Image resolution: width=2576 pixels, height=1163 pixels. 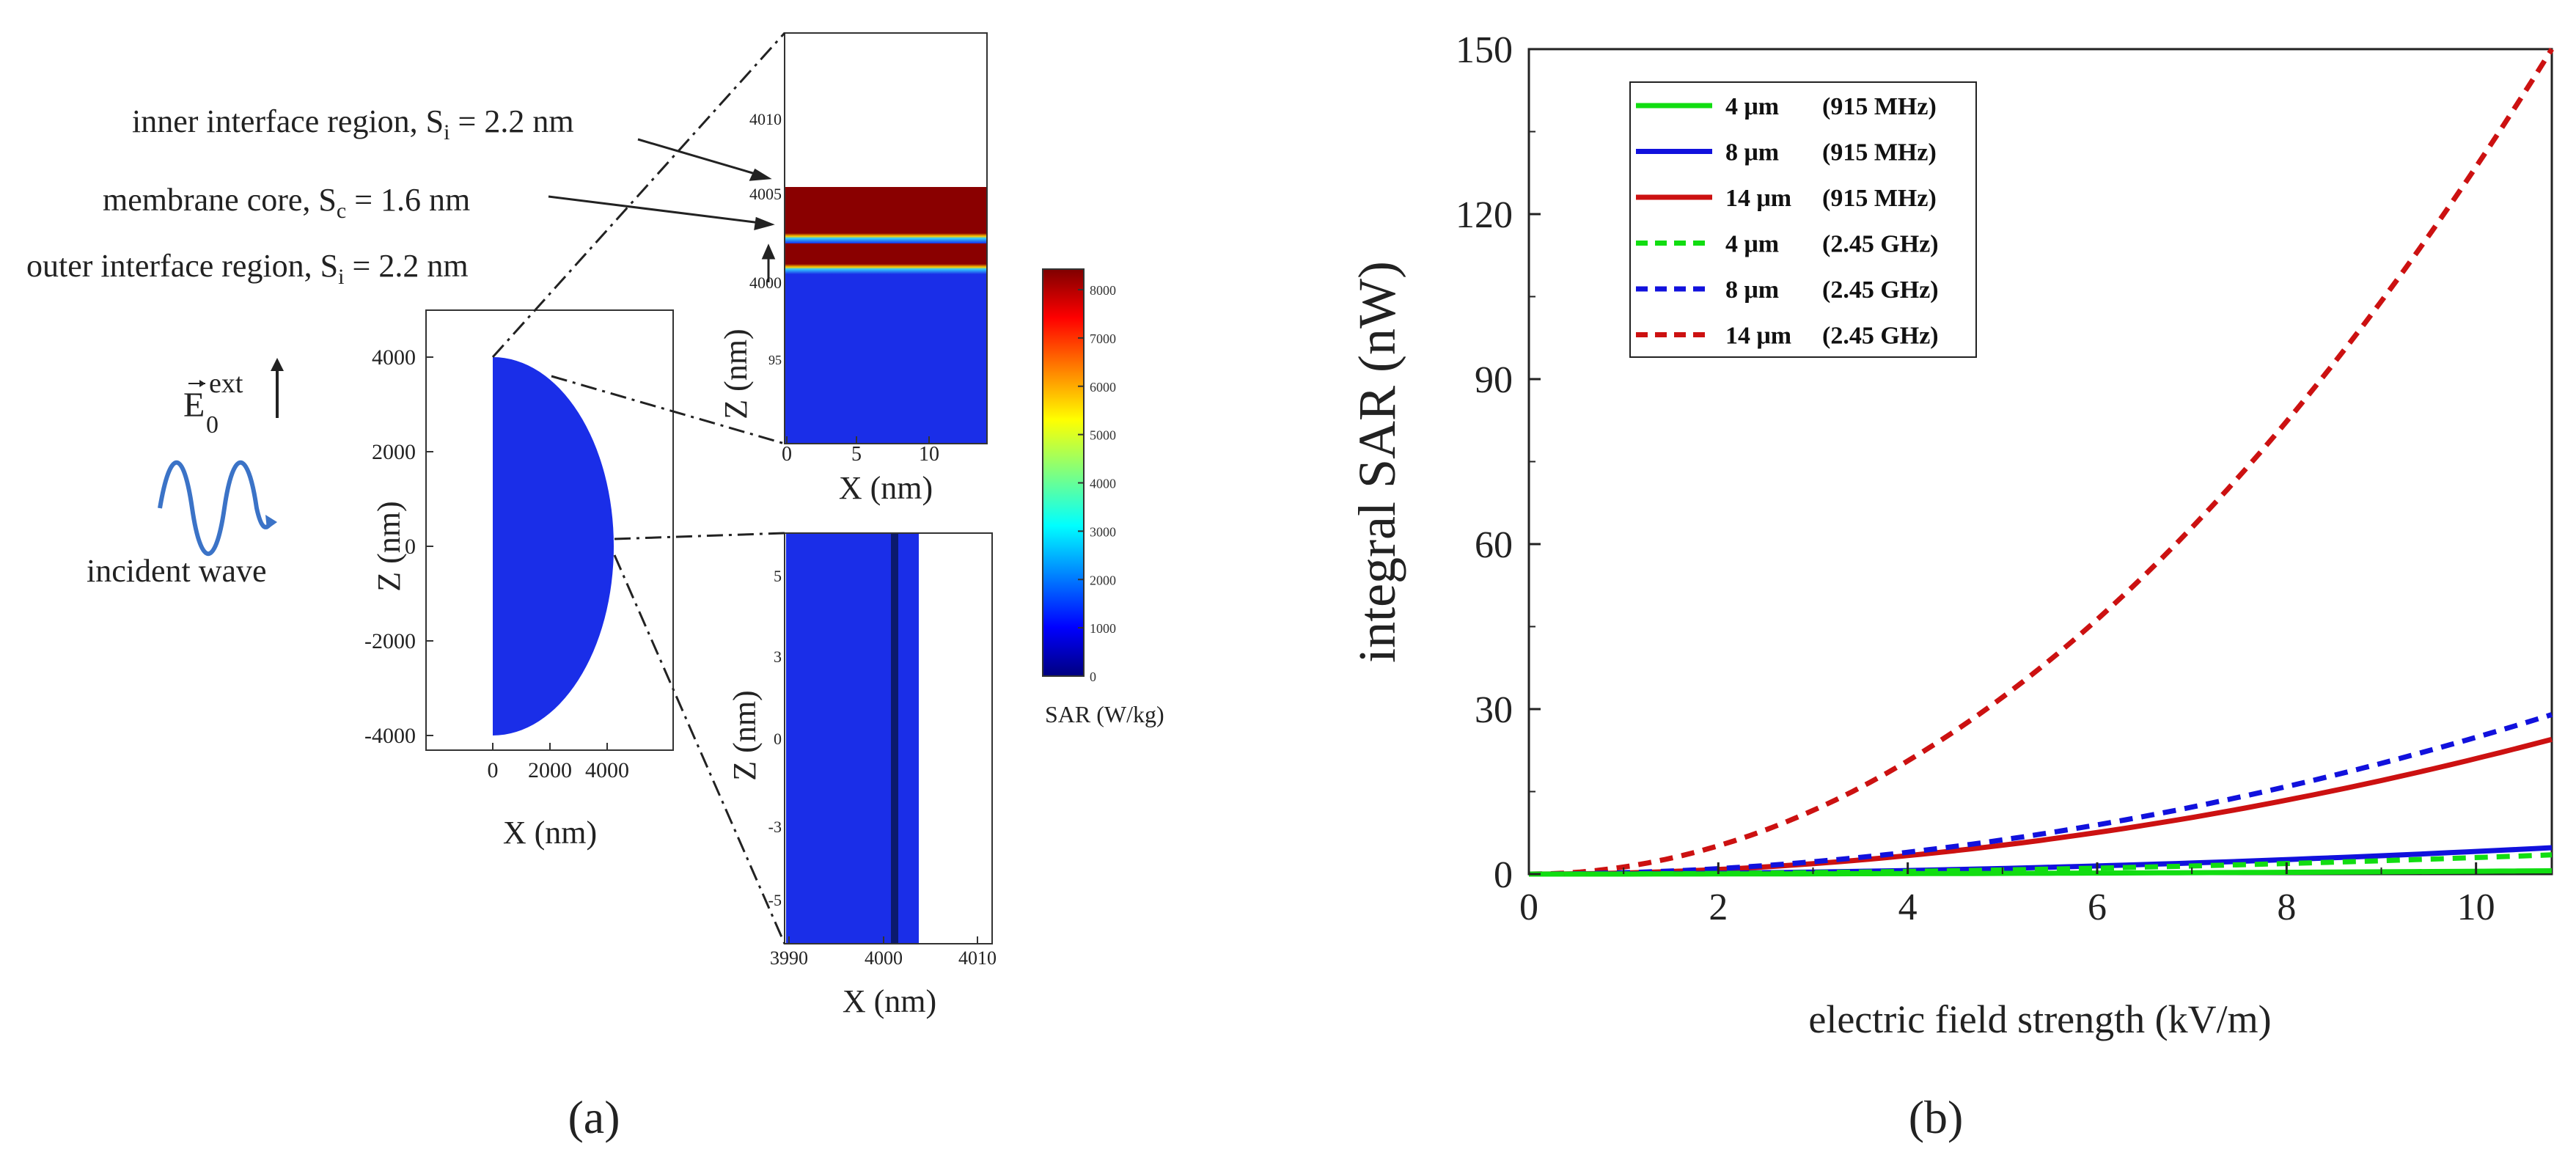 What do you see at coordinates (884, 958) in the screenshot?
I see `bottom-xtick: 4000` at bounding box center [884, 958].